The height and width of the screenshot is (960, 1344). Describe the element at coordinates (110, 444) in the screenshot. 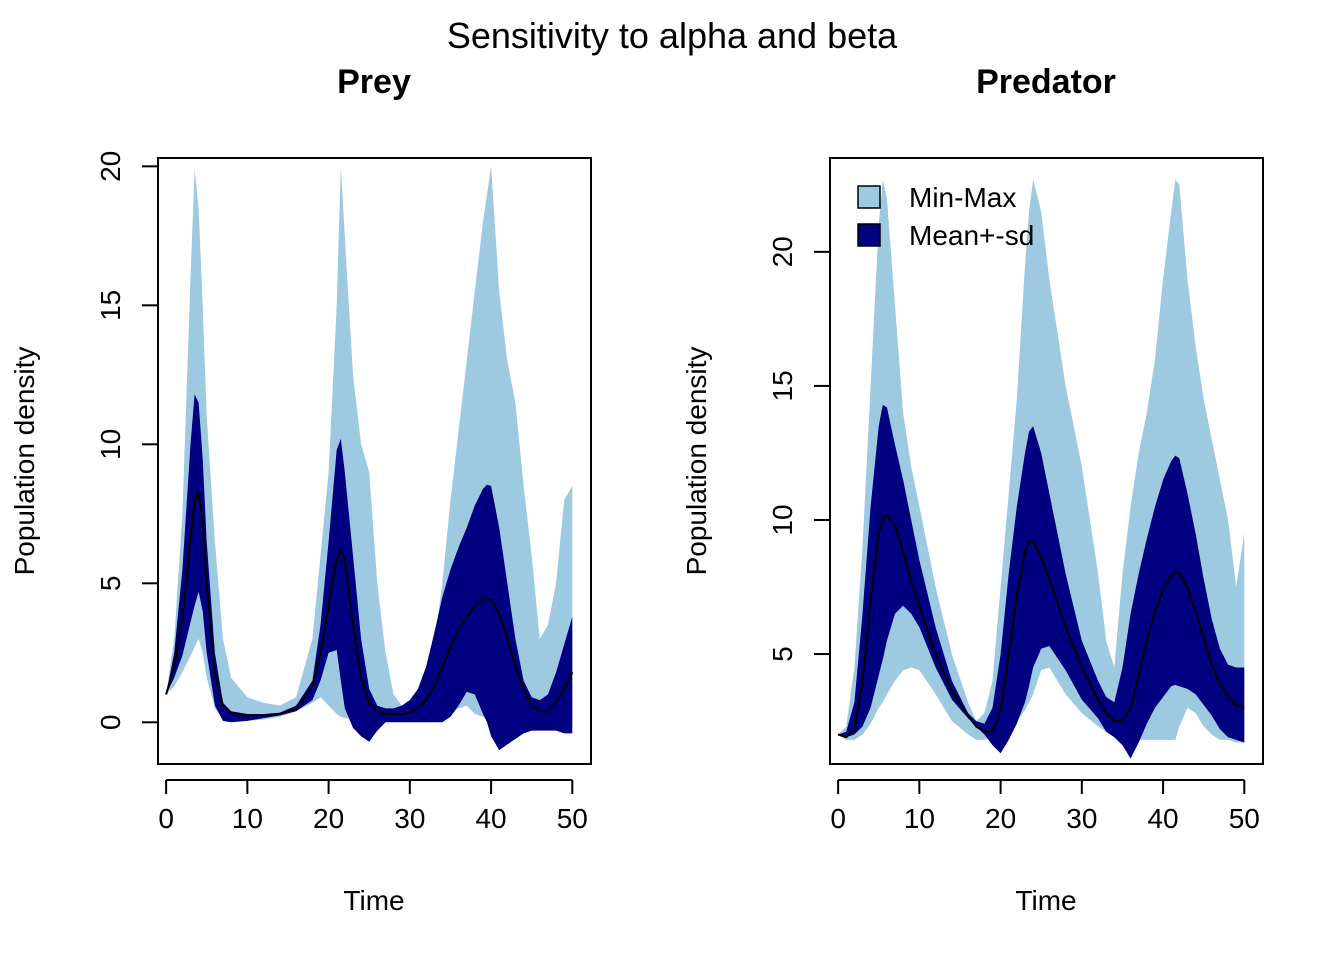

I see `prey-y-tick-label: 10` at that location.